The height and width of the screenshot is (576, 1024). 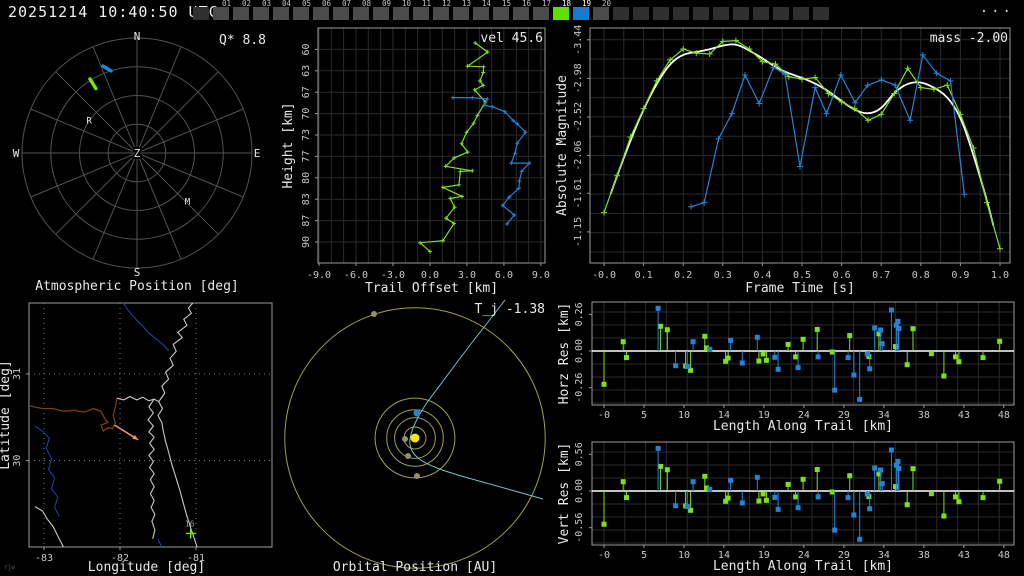 What do you see at coordinates (881, 275) in the screenshot?
I see `x-tick-label: 0.7` at bounding box center [881, 275].